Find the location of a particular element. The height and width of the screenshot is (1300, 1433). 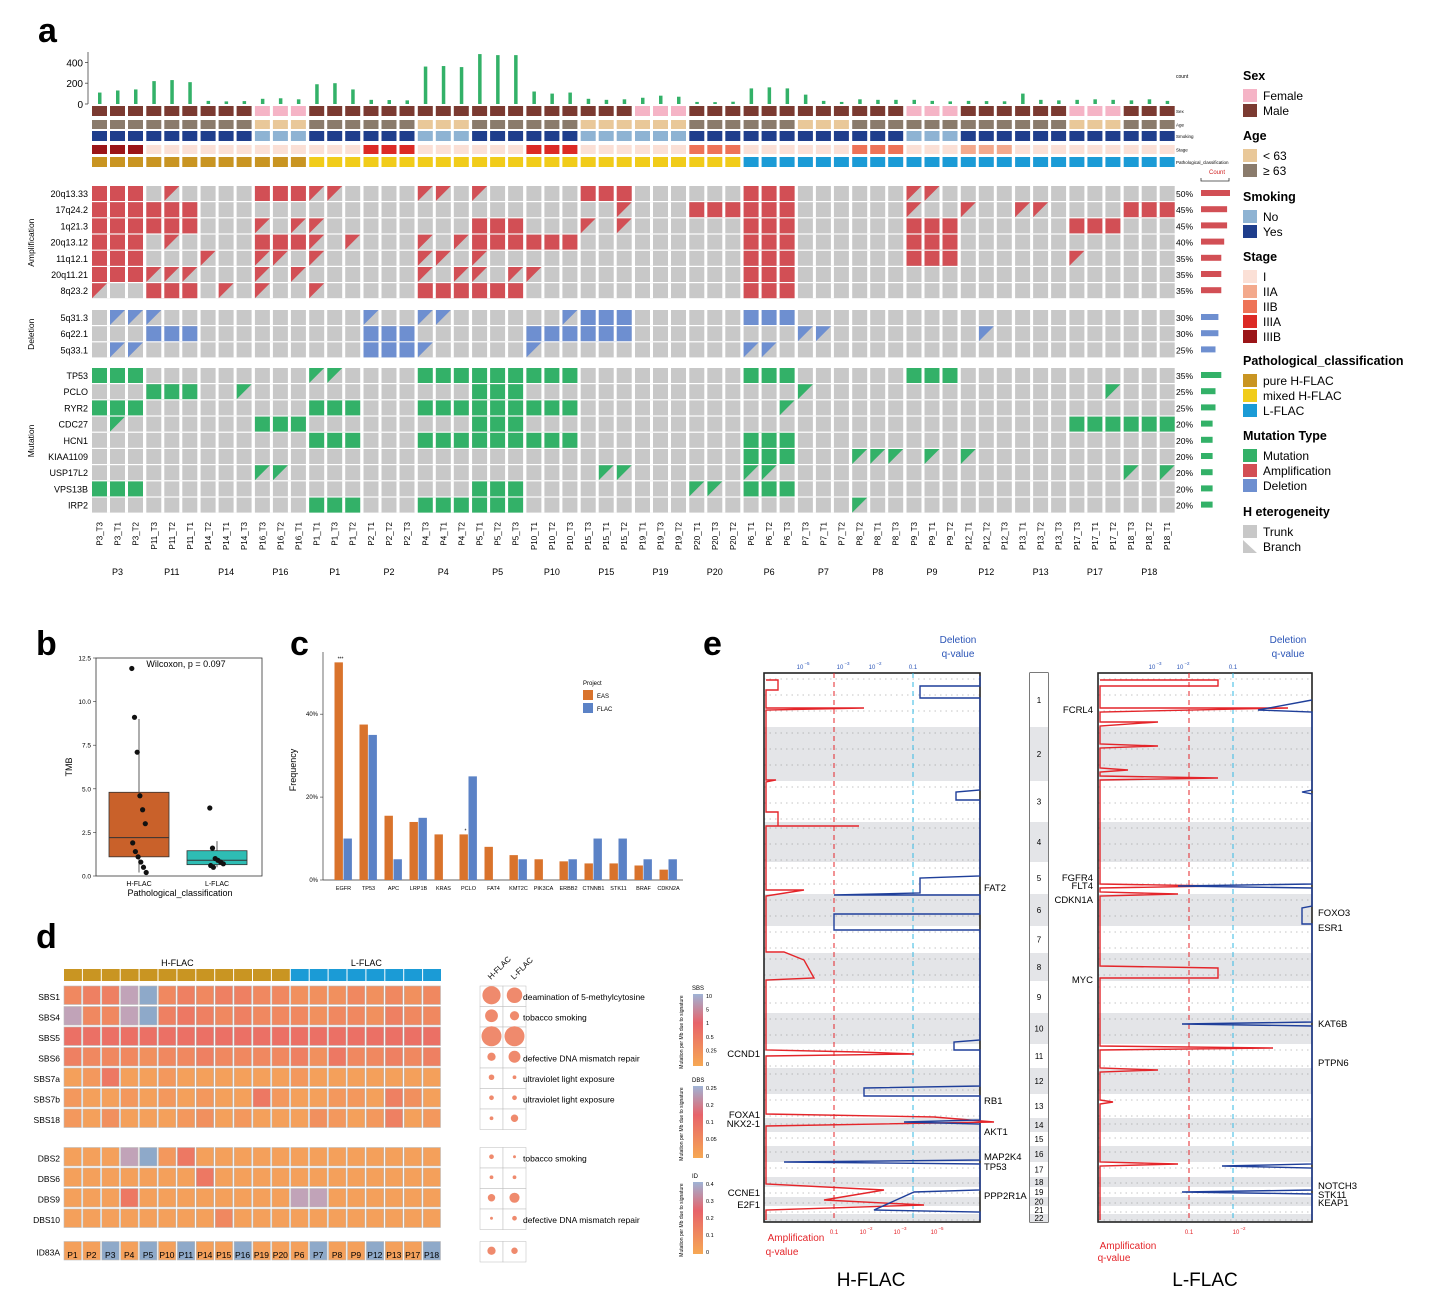

row-frequency: 35% is located at coordinates (1184, 259).